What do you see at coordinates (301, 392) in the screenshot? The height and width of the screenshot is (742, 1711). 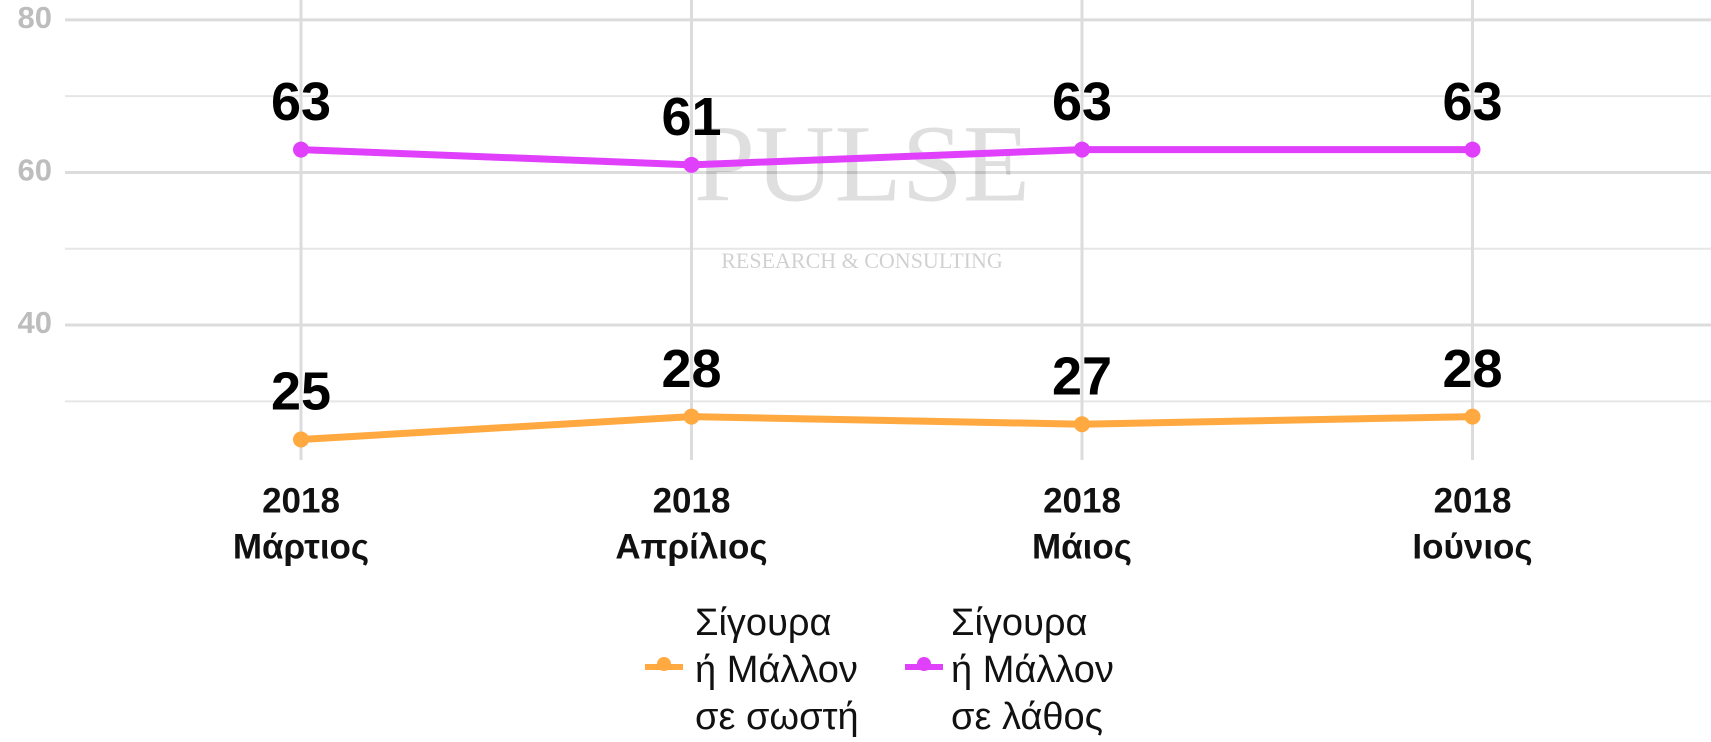 I see `data-label: 25` at bounding box center [301, 392].